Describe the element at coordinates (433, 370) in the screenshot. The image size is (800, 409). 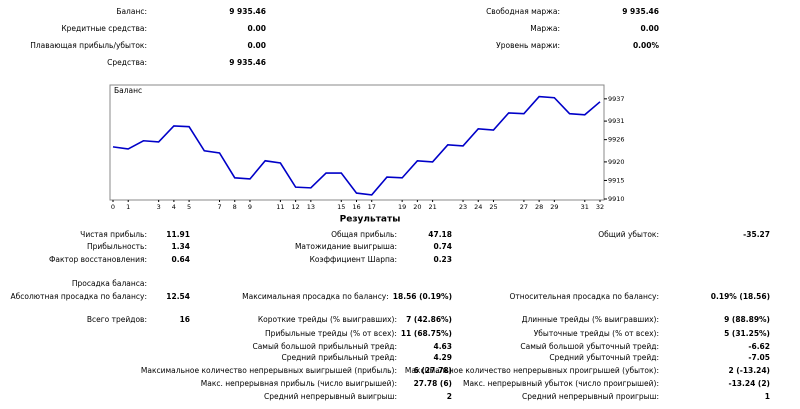
I see `result-value: 6 (27.78)` at that location.